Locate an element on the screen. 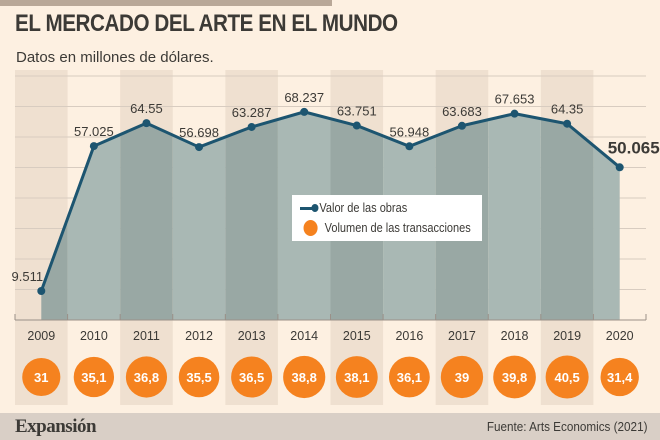  value-label: 68.237 is located at coordinates (304, 97).